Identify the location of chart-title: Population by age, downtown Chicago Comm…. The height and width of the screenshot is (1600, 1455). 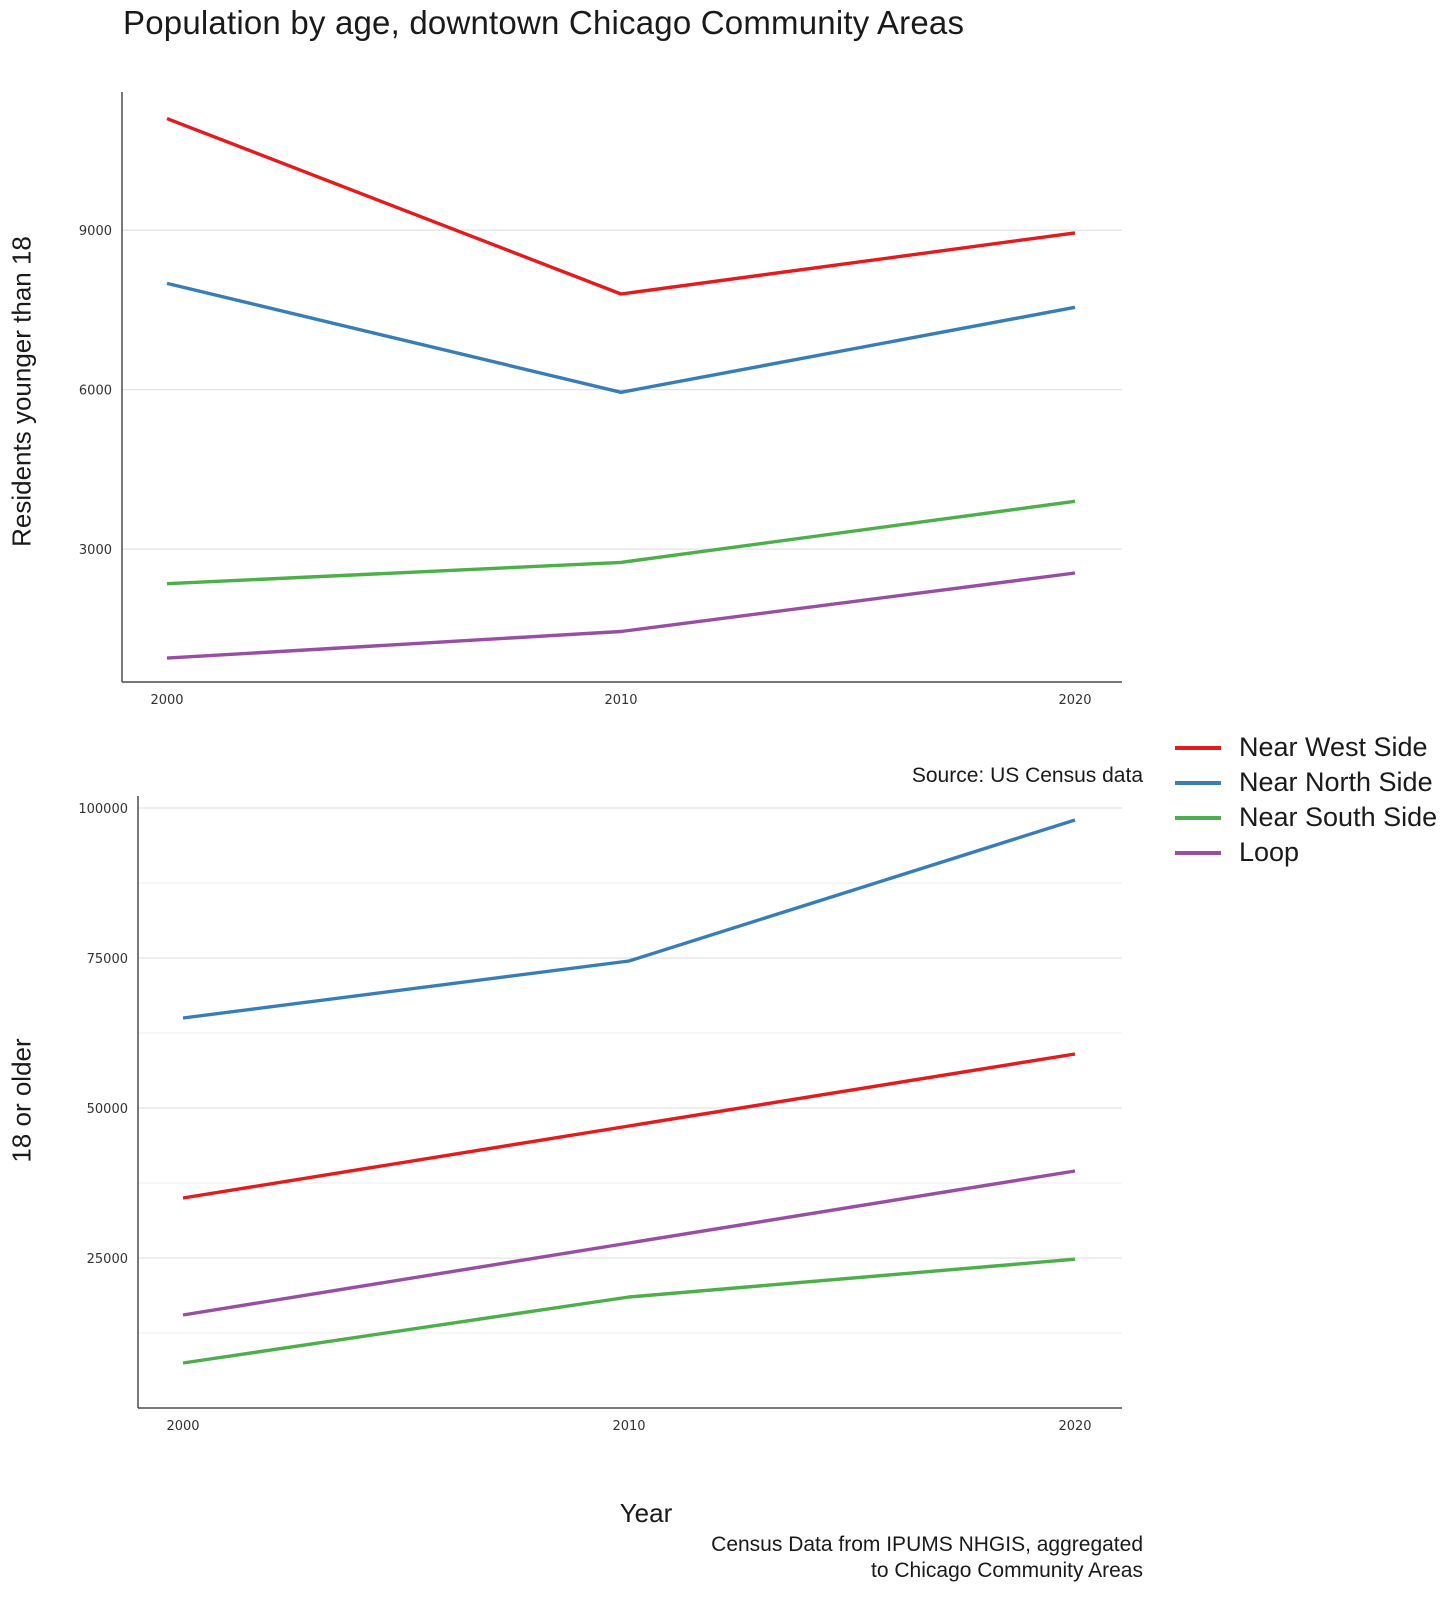
(544, 22).